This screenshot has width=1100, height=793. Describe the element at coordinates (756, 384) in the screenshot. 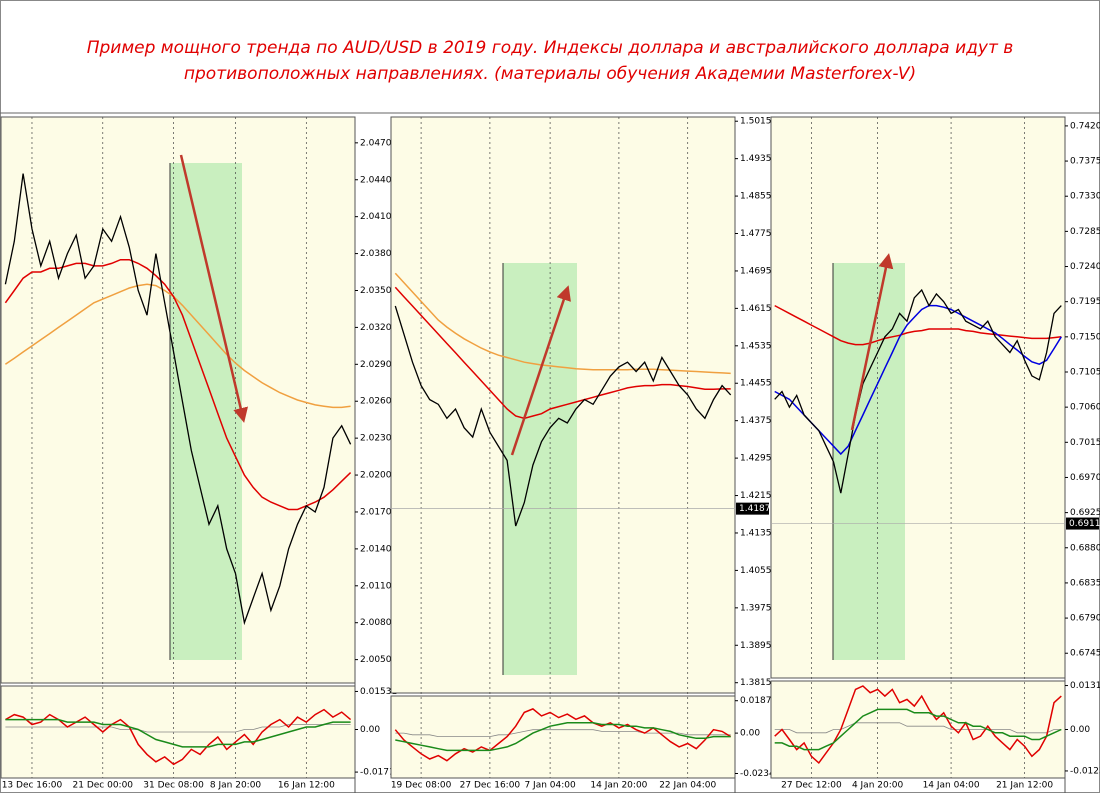

I see `y-tick-label: 1.4455` at that location.